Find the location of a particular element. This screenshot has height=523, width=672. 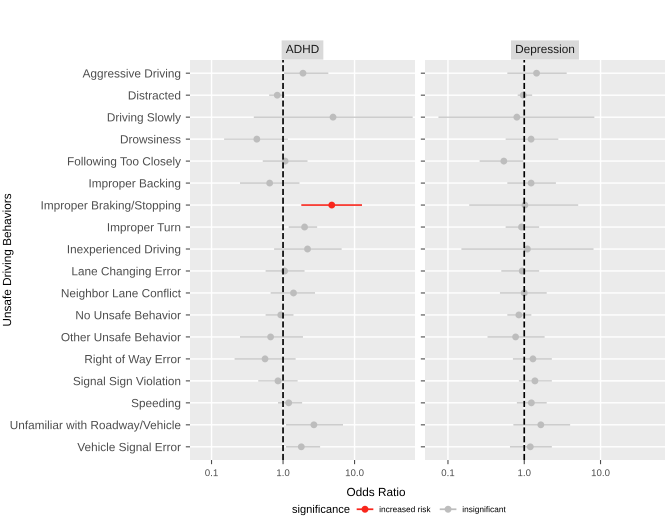

chart-title: ADHD is located at coordinates (302, 49).